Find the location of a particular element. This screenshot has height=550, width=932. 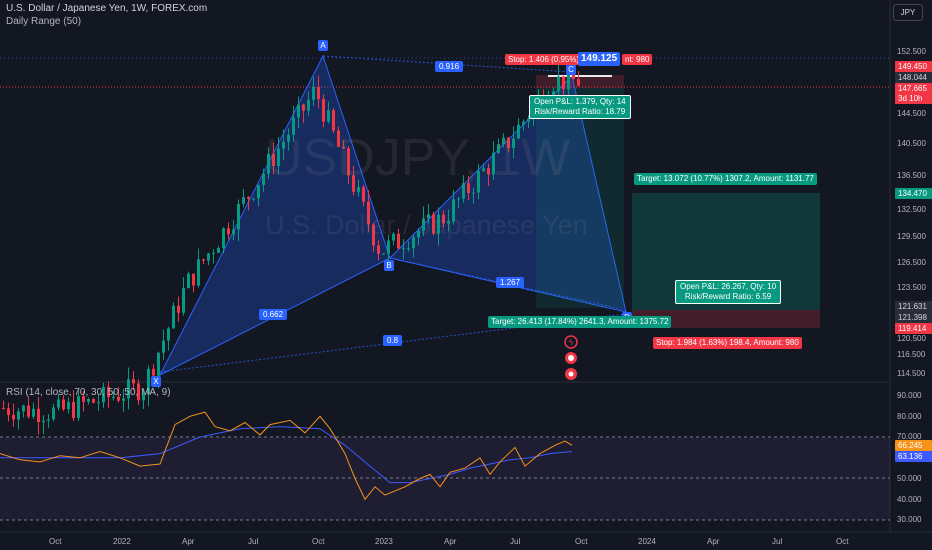

rsi-line is located at coordinates (286, 456).